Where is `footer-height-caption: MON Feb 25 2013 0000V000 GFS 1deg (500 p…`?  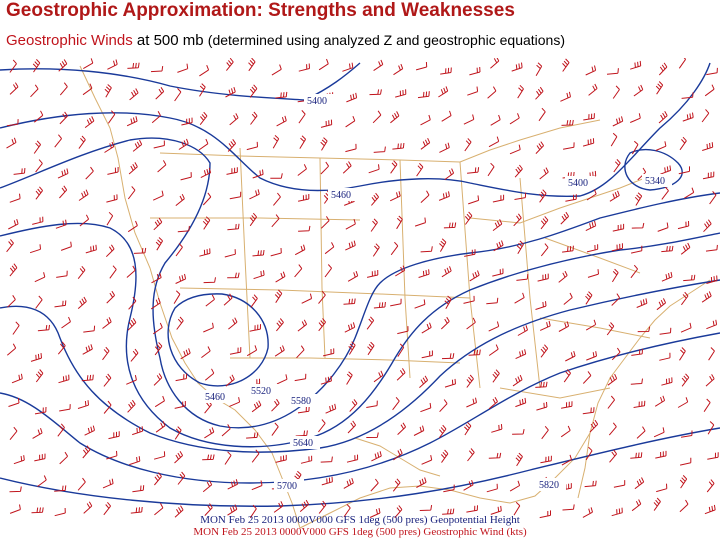 footer-height-caption: MON Feb 25 2013 0000V000 GFS 1deg (500 p… is located at coordinates (360, 520).